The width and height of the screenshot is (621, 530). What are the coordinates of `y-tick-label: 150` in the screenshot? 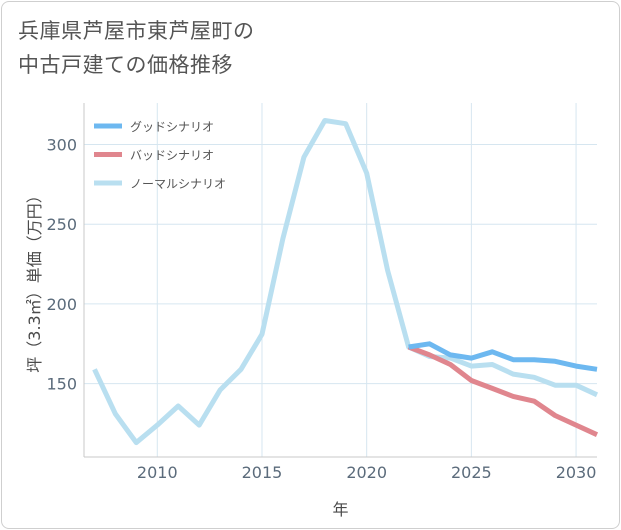 It's located at (61, 384).